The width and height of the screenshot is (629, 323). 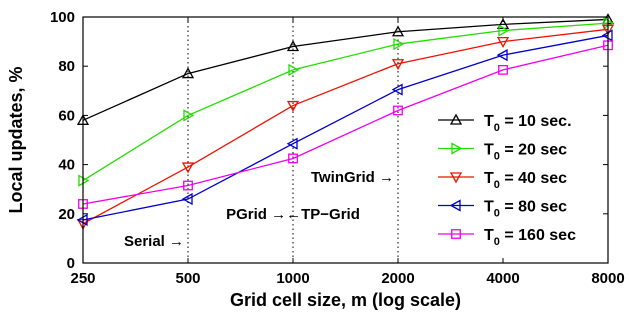 What do you see at coordinates (530, 237) in the screenshot?
I see `legend-label: T0 = 160 sec` at bounding box center [530, 237].